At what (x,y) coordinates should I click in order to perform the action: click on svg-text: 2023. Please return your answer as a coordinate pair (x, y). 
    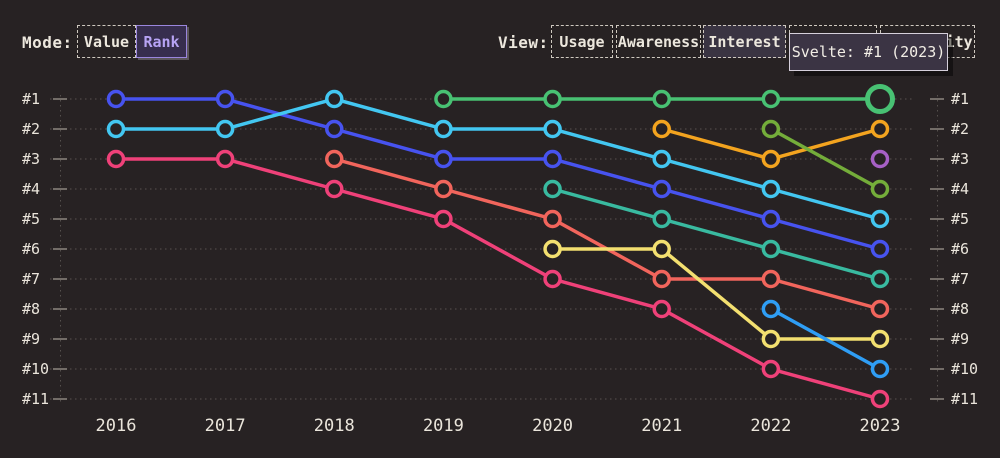
    Looking at the image, I should click on (880, 426).